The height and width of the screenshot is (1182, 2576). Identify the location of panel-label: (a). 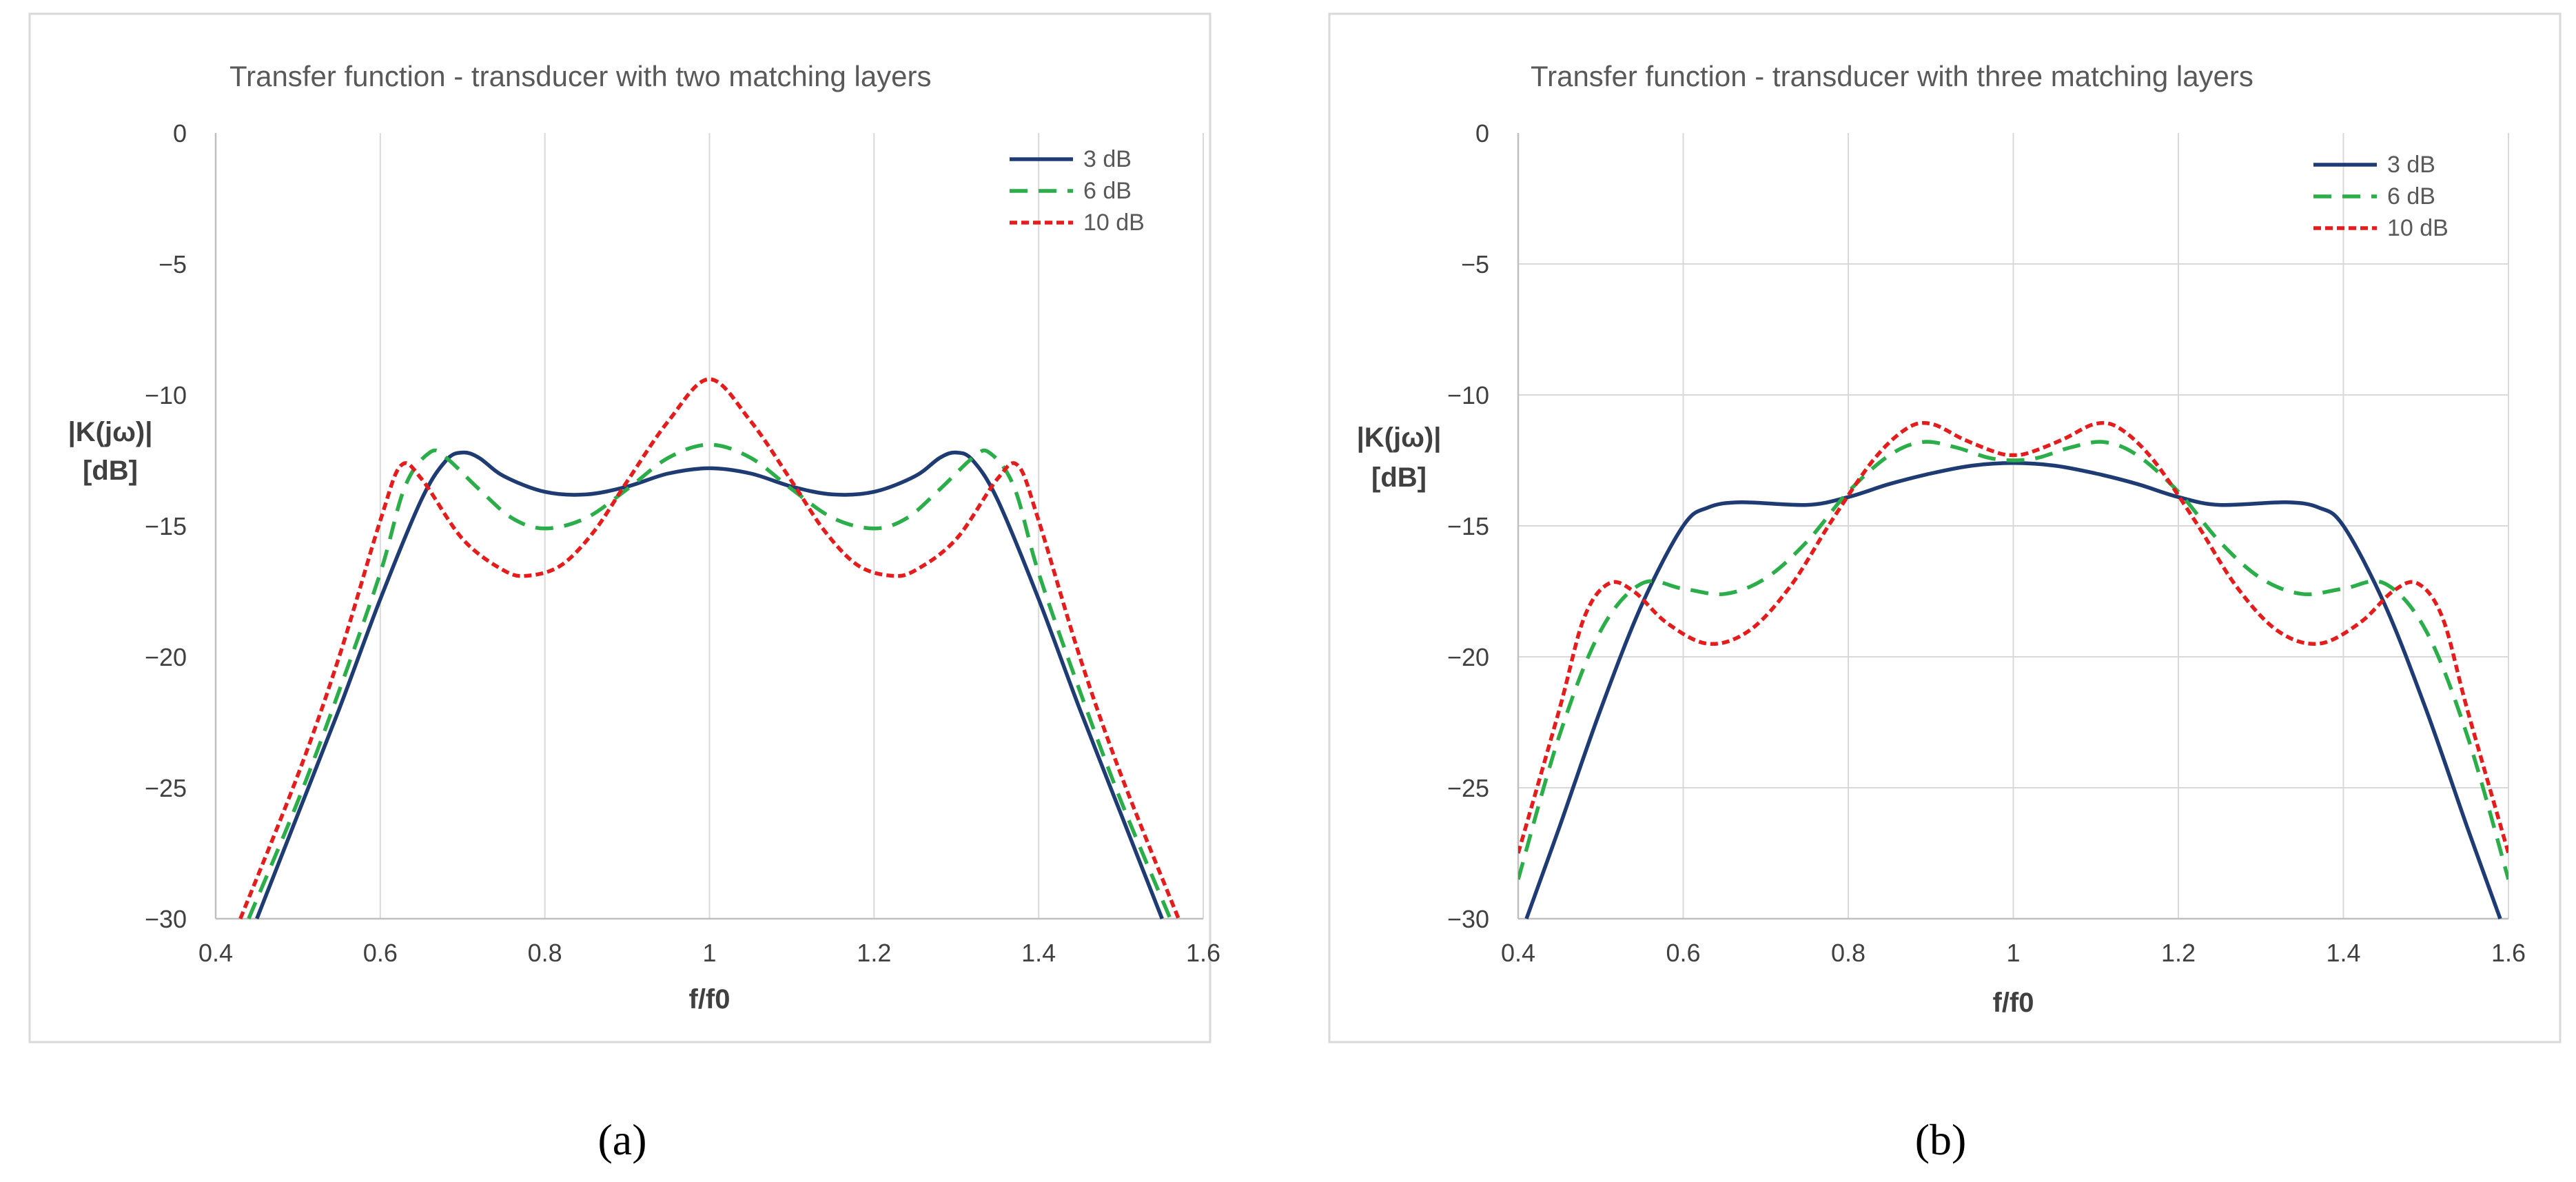
(621, 1139).